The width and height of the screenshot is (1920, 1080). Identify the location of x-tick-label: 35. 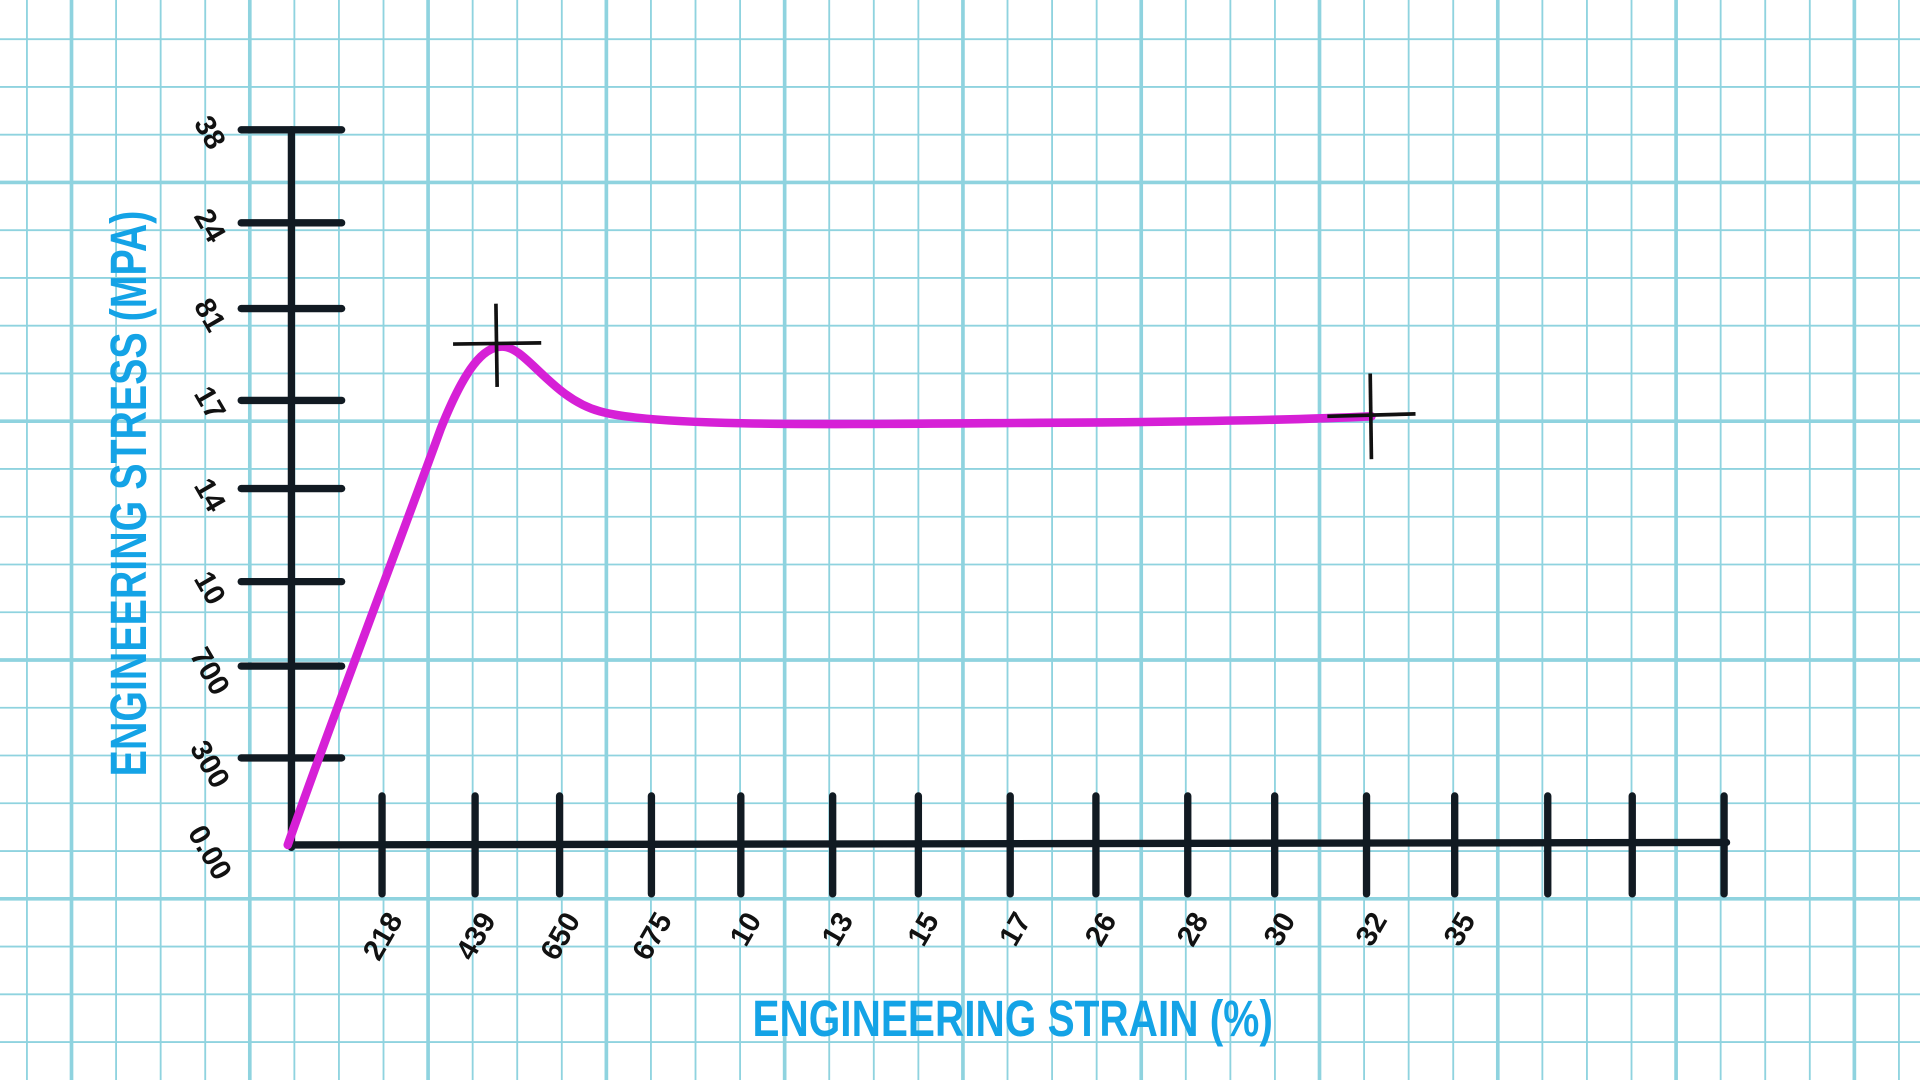
(1459, 929).